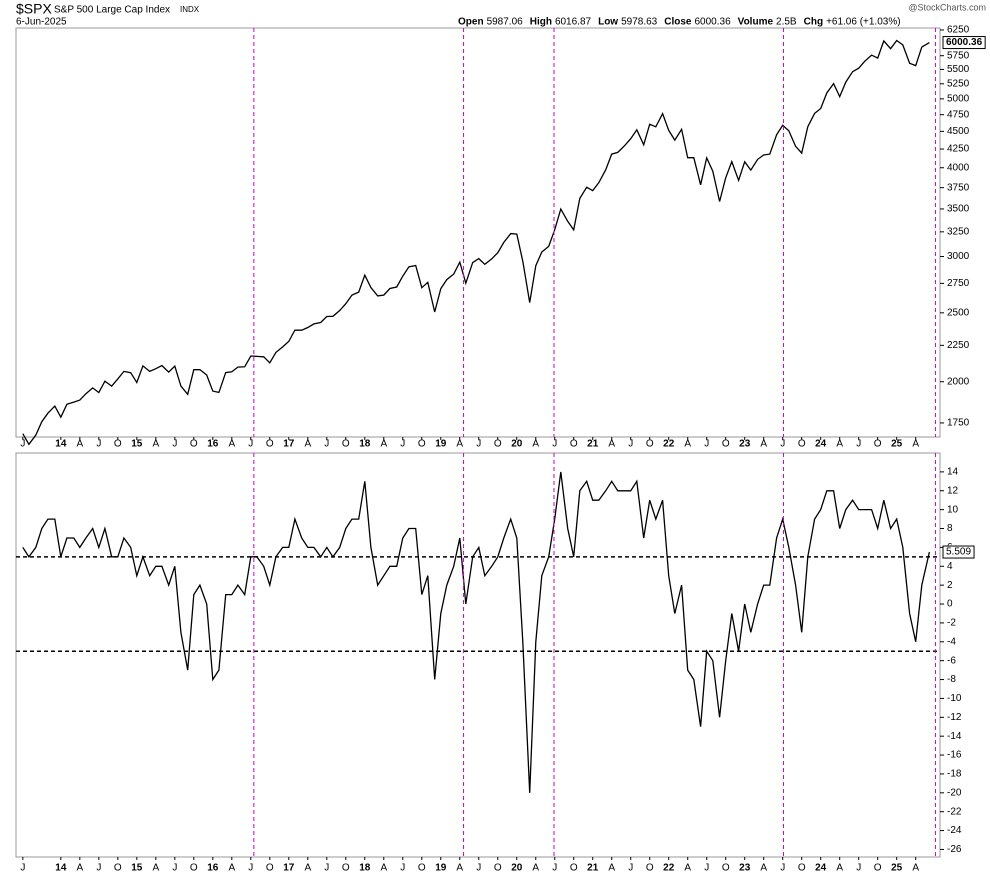 This screenshot has height=876, width=990. Describe the element at coordinates (958, 552) in the screenshot. I see `last-value-label: 5.509` at that location.